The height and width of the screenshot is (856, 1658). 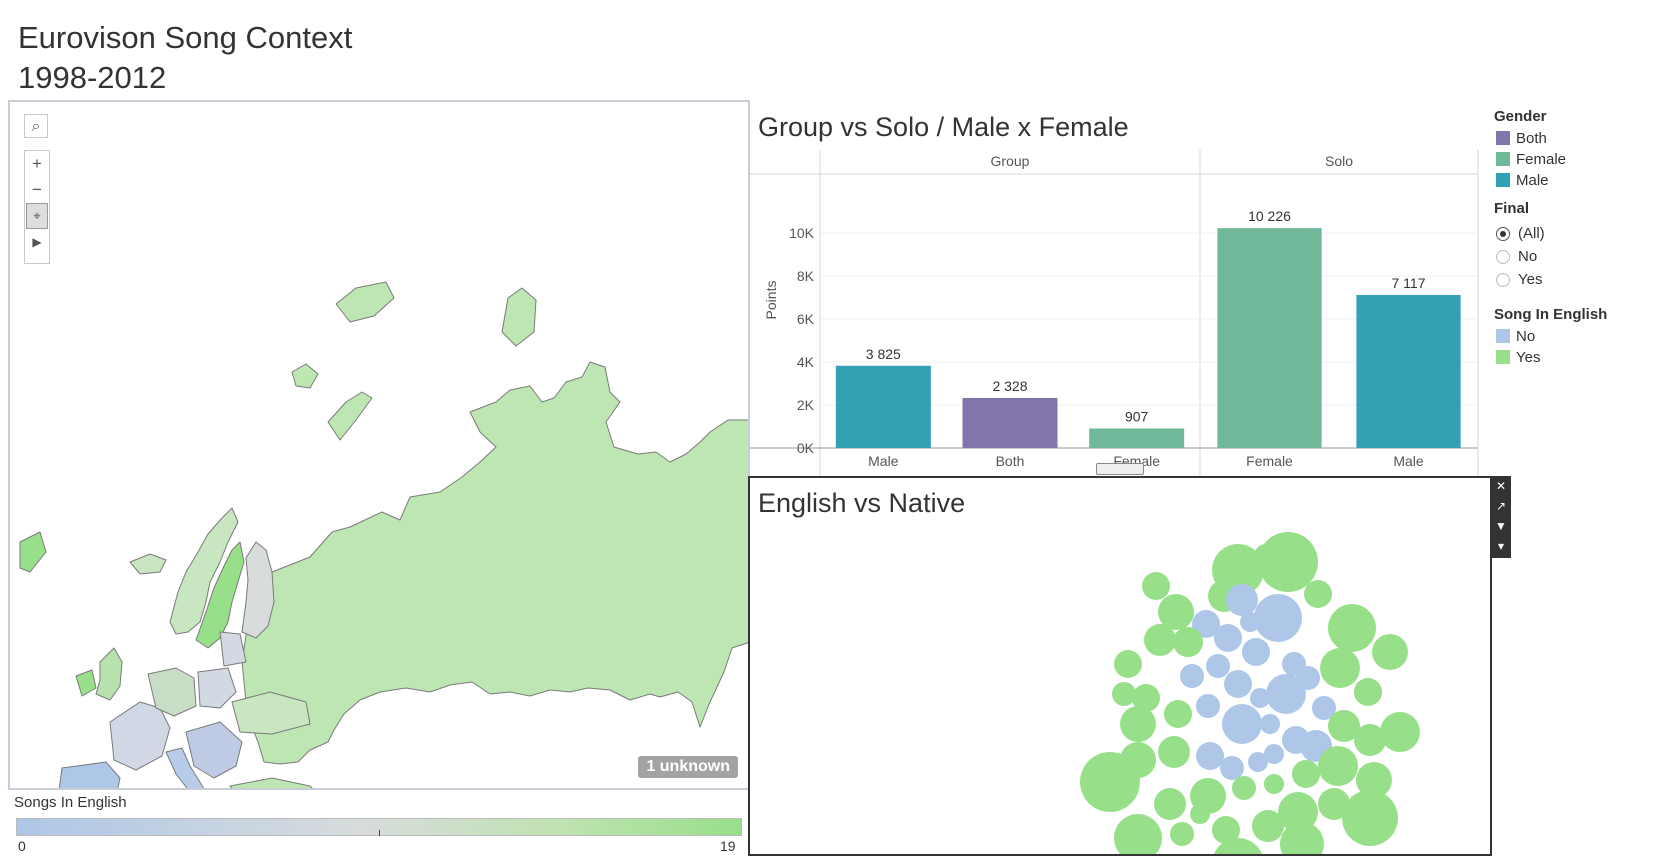 What do you see at coordinates (220, 595) in the screenshot?
I see `map-region-sweden` at bounding box center [220, 595].